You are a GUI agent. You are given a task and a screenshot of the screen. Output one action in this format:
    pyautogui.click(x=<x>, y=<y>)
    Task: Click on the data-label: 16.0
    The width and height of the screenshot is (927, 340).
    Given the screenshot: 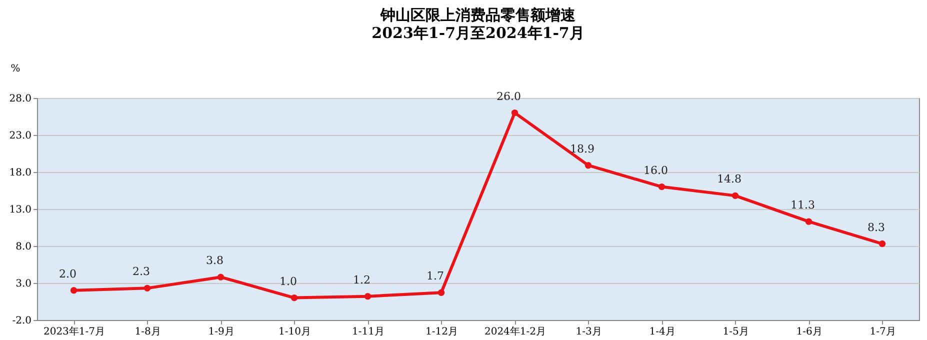 What is the action you would take?
    pyautogui.click(x=656, y=170)
    